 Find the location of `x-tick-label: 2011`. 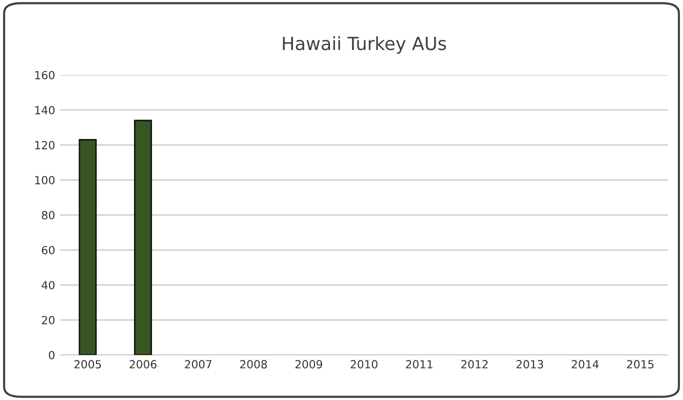

x-tick-label: 2011 is located at coordinates (419, 364).